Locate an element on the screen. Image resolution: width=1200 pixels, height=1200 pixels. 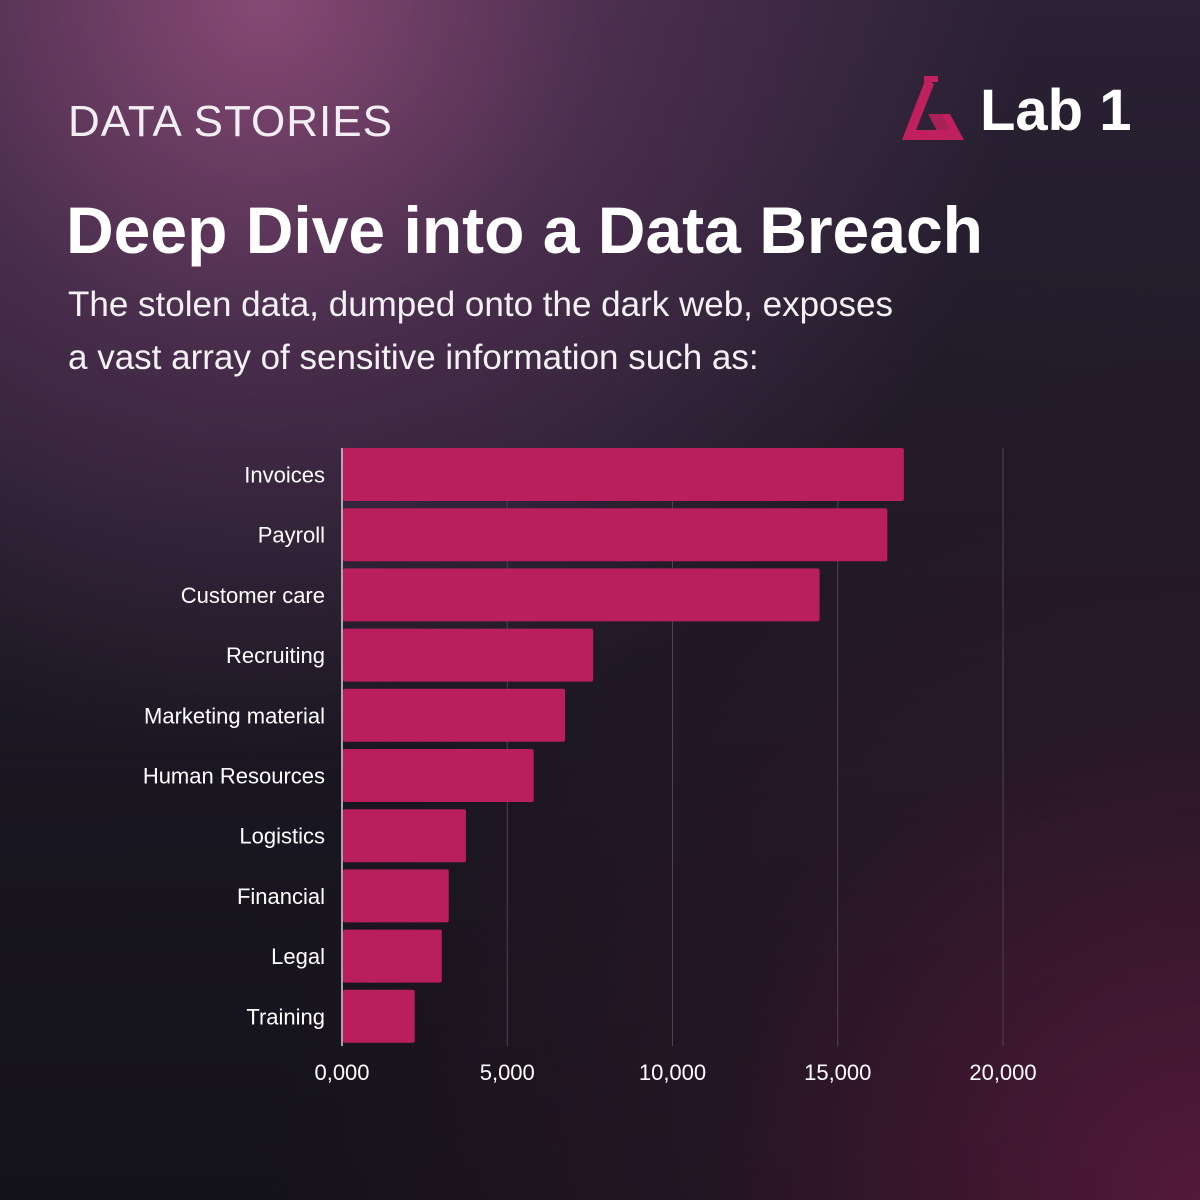
category-label: Training is located at coordinates (285, 1016).